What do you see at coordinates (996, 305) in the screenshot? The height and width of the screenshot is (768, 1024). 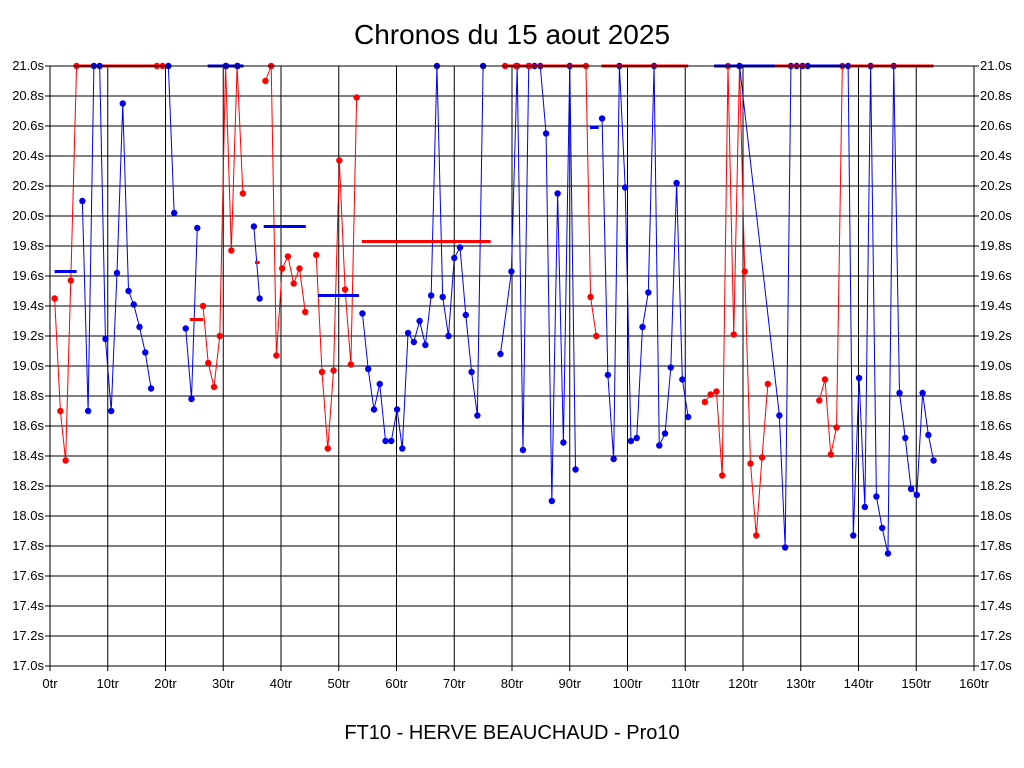 I see `y-tick-label-right: 19.4s` at bounding box center [996, 305].